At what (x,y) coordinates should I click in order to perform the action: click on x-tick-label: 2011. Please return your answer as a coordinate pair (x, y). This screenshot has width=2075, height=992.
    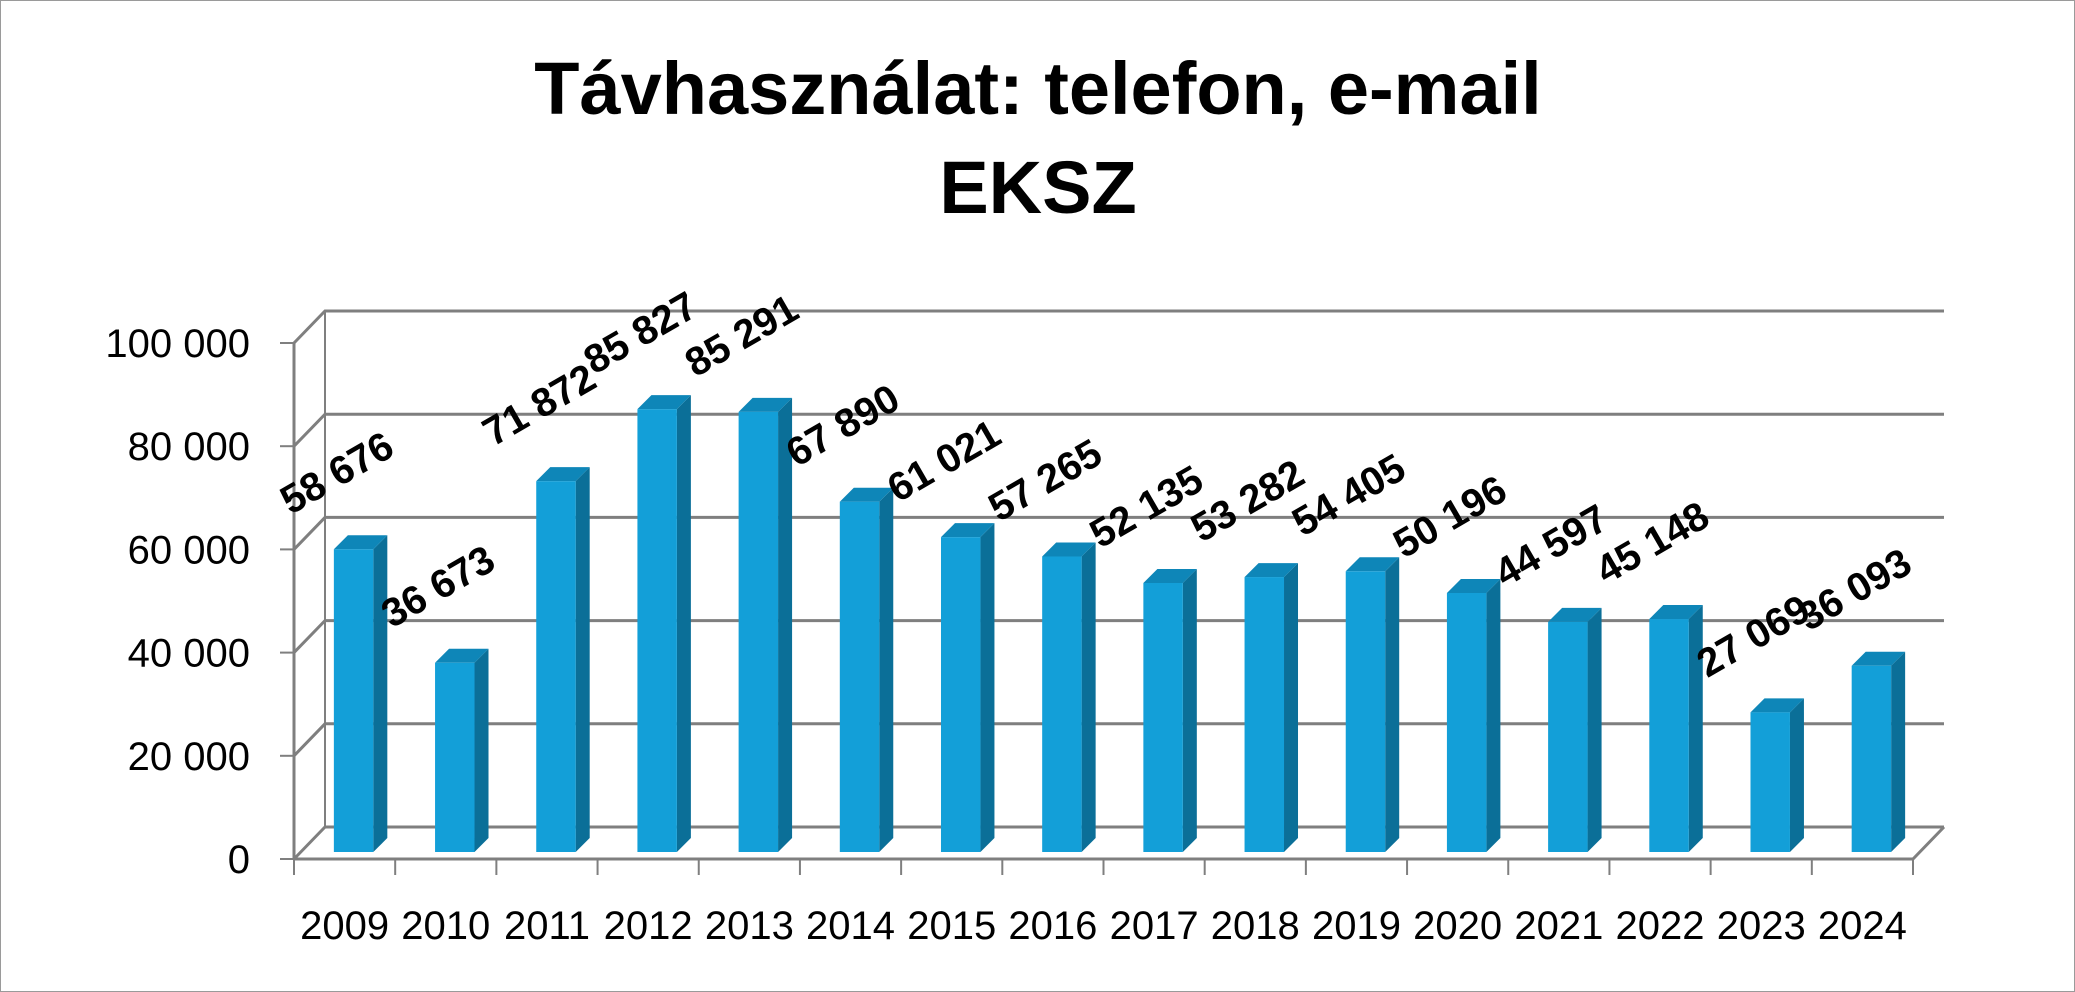
    Looking at the image, I should click on (547, 926).